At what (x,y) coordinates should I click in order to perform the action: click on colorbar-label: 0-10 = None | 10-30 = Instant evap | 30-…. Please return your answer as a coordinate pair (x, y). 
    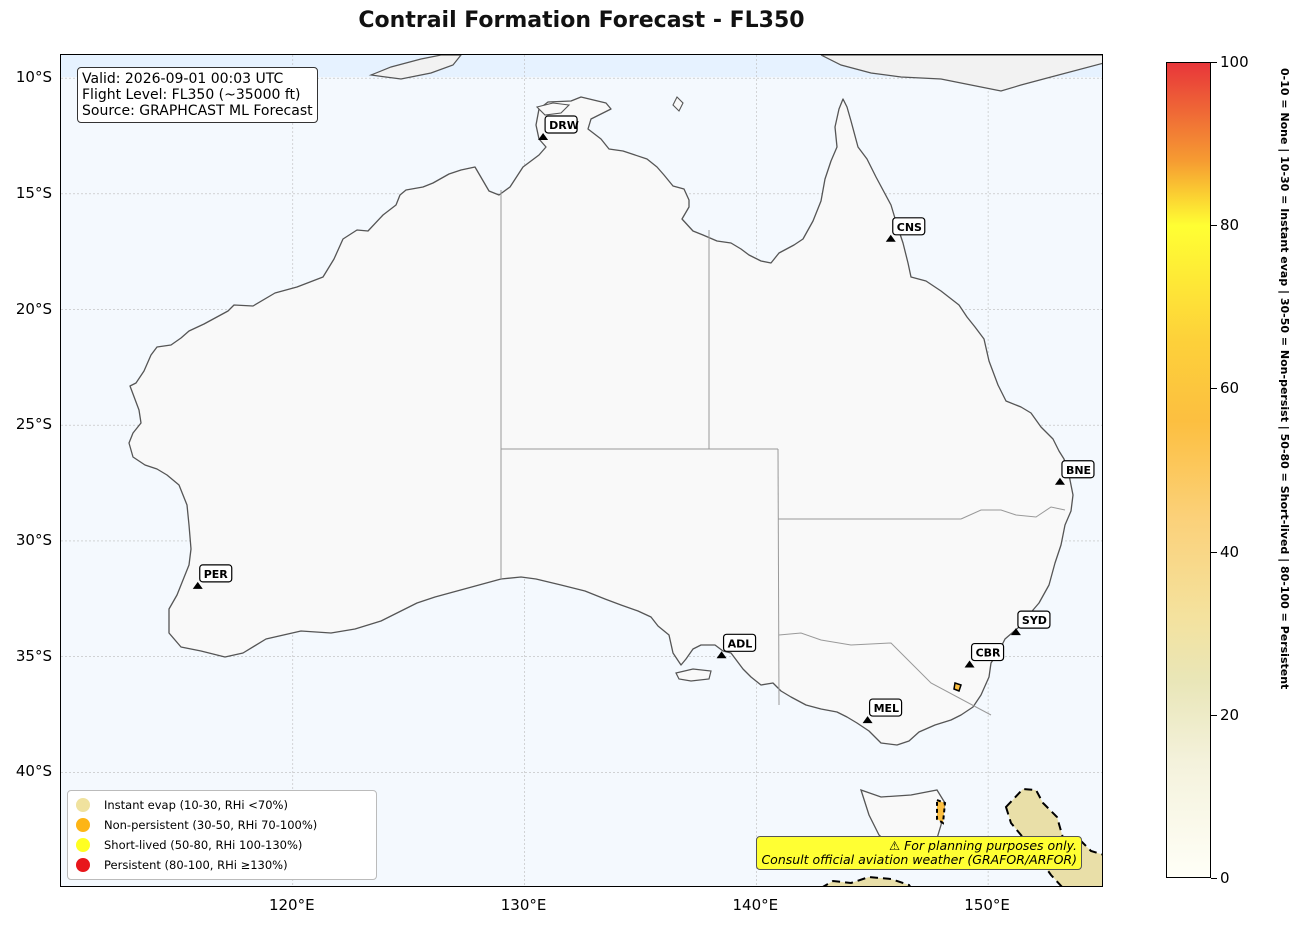
    Looking at the image, I should click on (1284, 378).